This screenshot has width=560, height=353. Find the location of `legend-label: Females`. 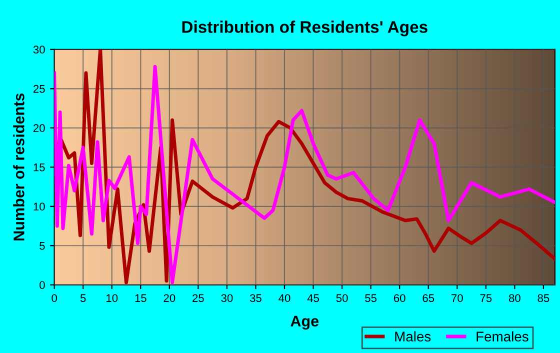

legend-label: Females is located at coordinates (502, 336).